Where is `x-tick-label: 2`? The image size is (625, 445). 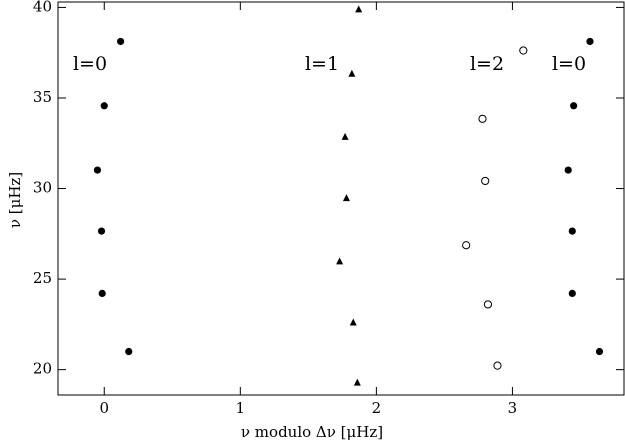 x-tick-label: 2 is located at coordinates (377, 408).